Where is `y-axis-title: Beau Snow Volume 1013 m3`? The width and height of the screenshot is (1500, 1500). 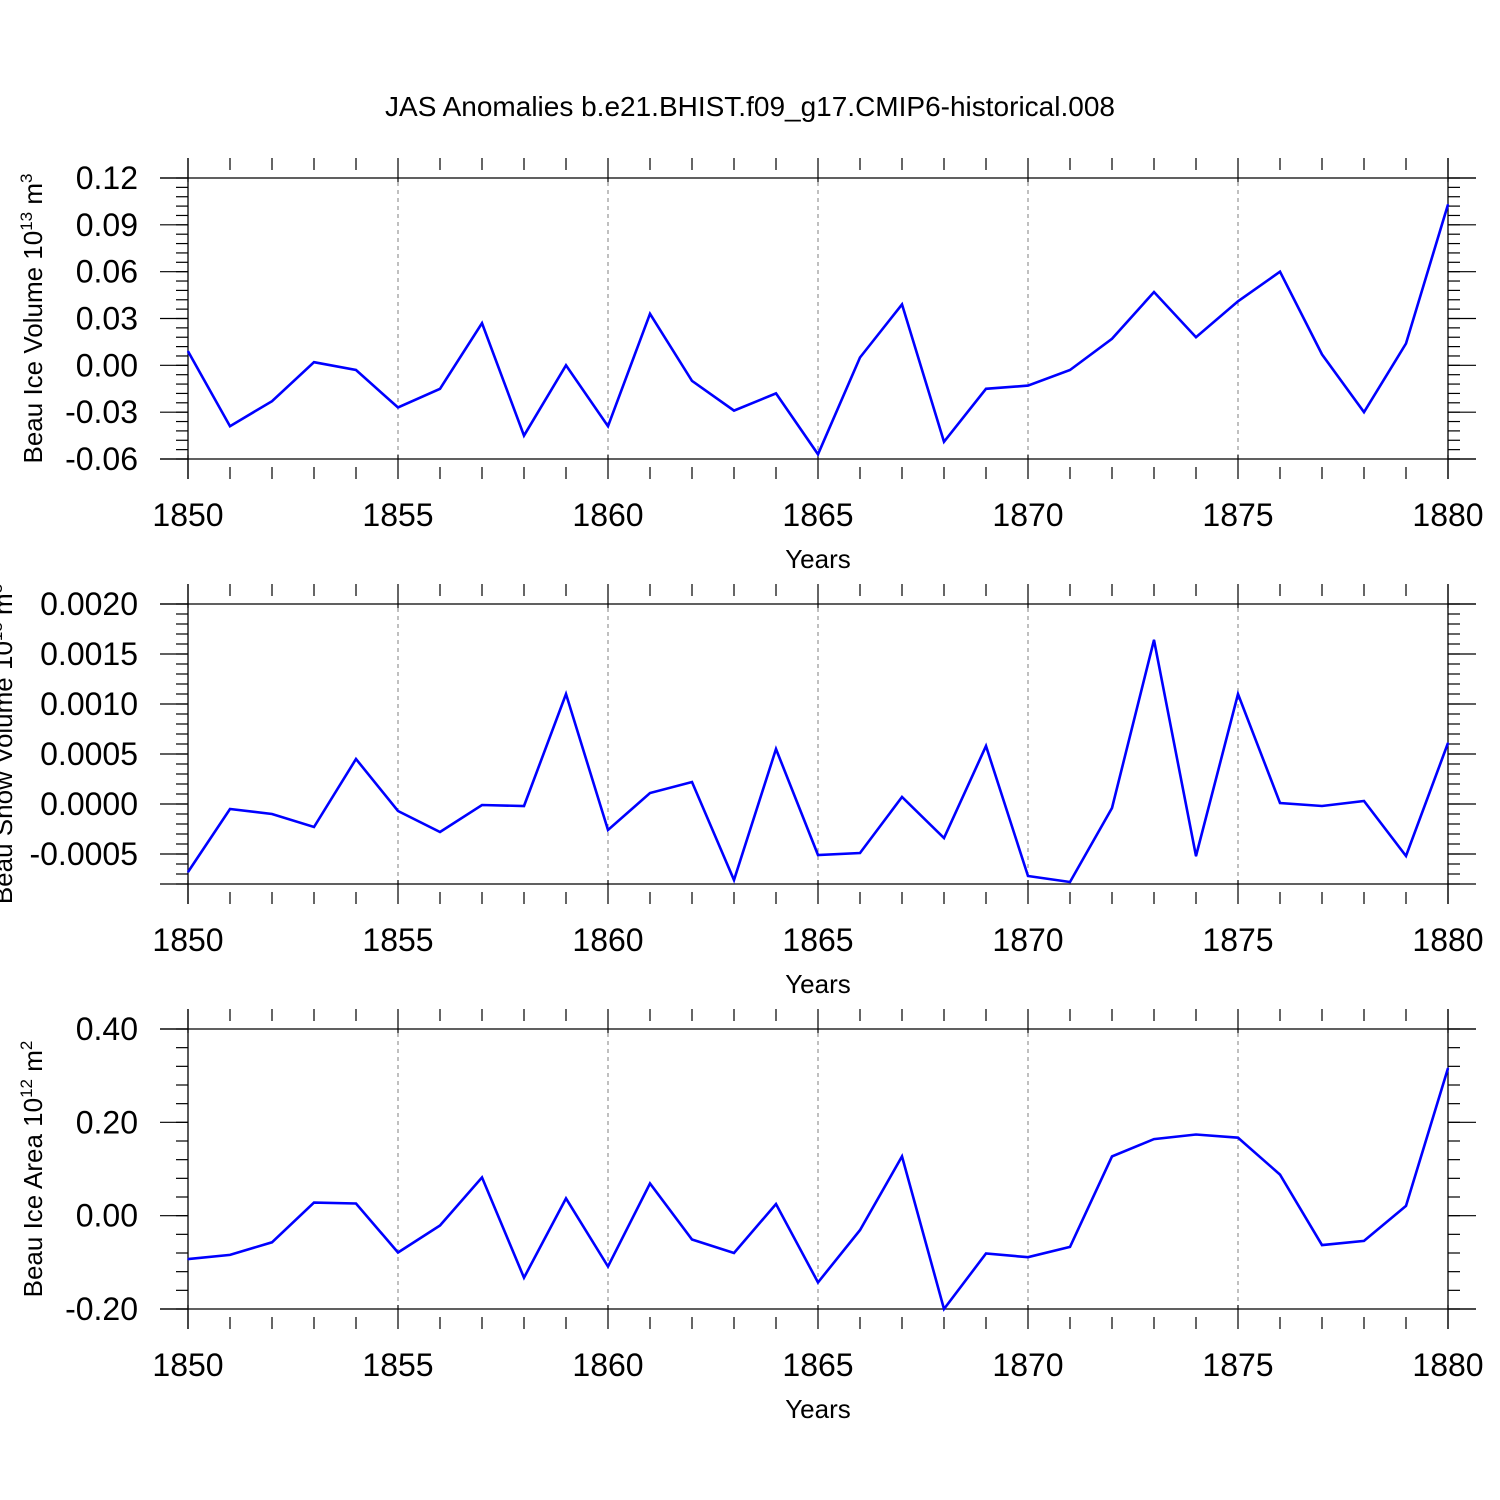 y-axis-title: Beau Snow Volume 1013 m3 is located at coordinates (9, 744).